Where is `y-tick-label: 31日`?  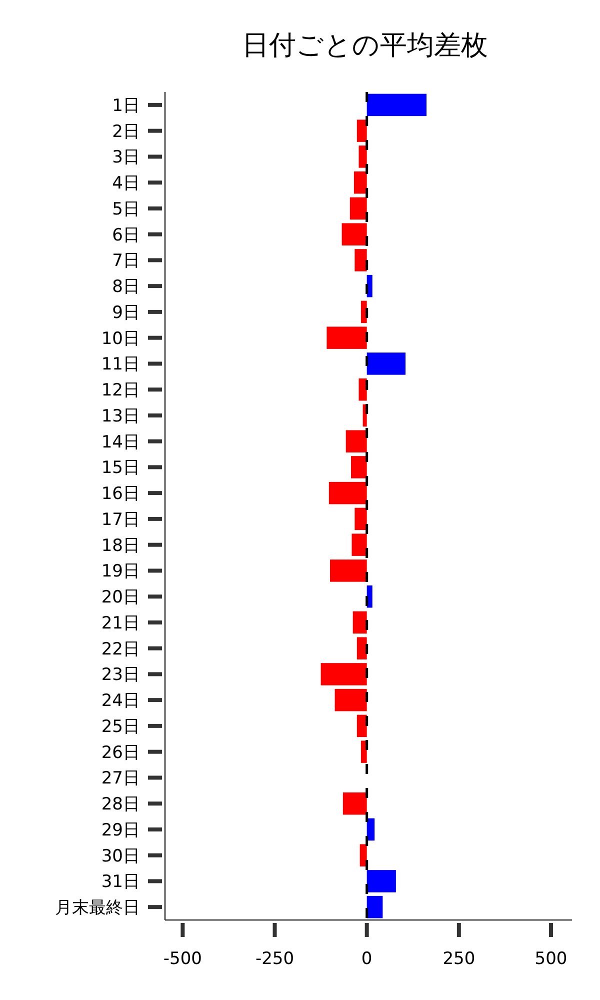 y-tick-label: 31日 is located at coordinates (120, 882).